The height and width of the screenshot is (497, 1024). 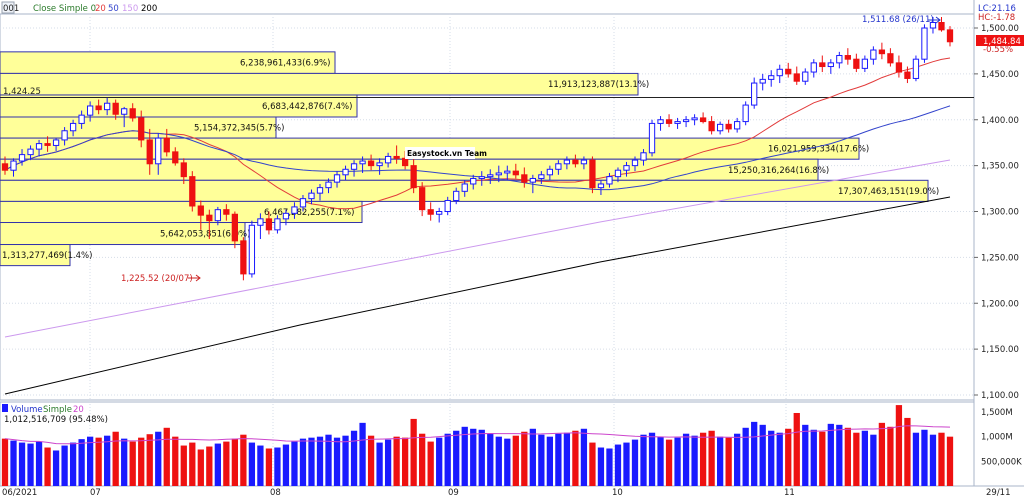 What do you see at coordinates (100, 9) in the screenshot?
I see `ma20-label: 20` at bounding box center [100, 9].